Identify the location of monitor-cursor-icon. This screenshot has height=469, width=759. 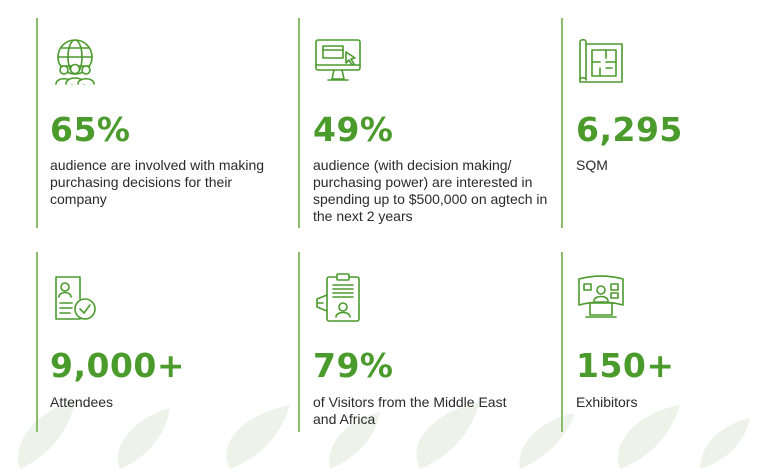
(338, 61).